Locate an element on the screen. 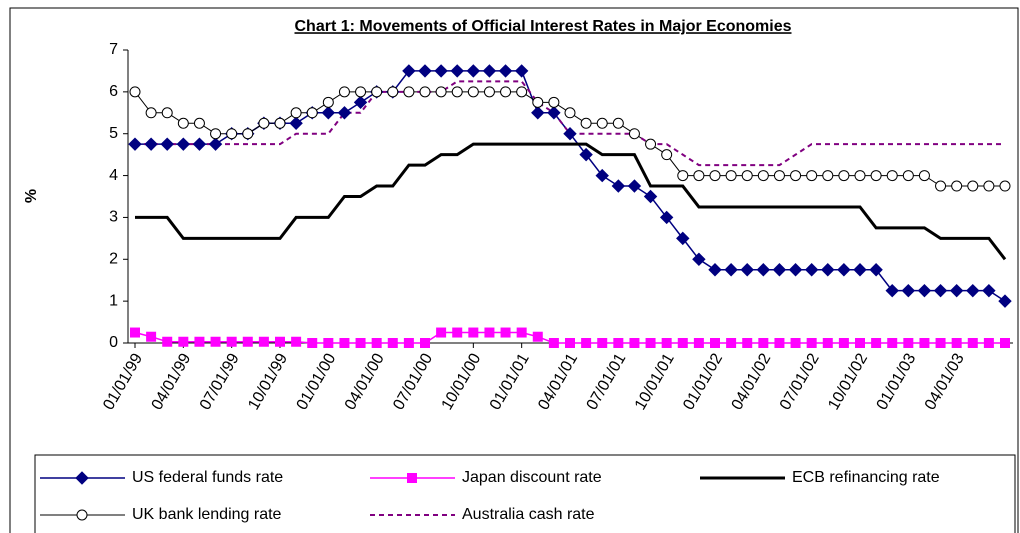 This screenshot has width=1020, height=533. y-tick-label: 6 is located at coordinates (113, 91).